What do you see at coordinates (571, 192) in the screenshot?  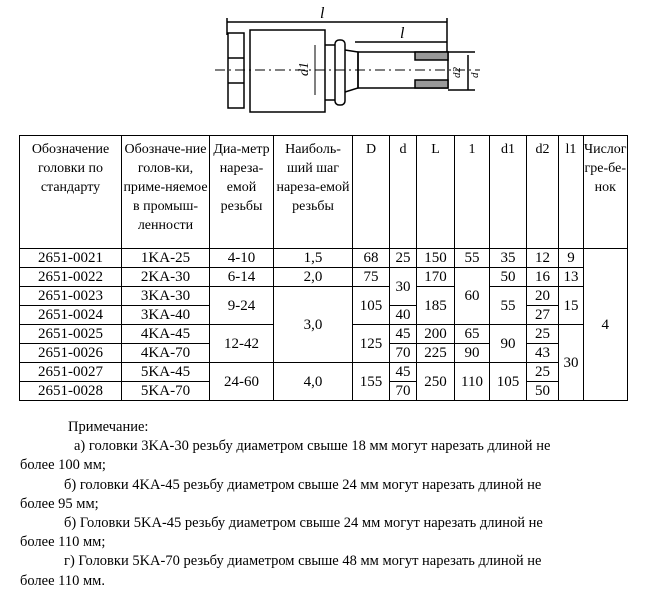 I see `header-l1: l1` at bounding box center [571, 192].